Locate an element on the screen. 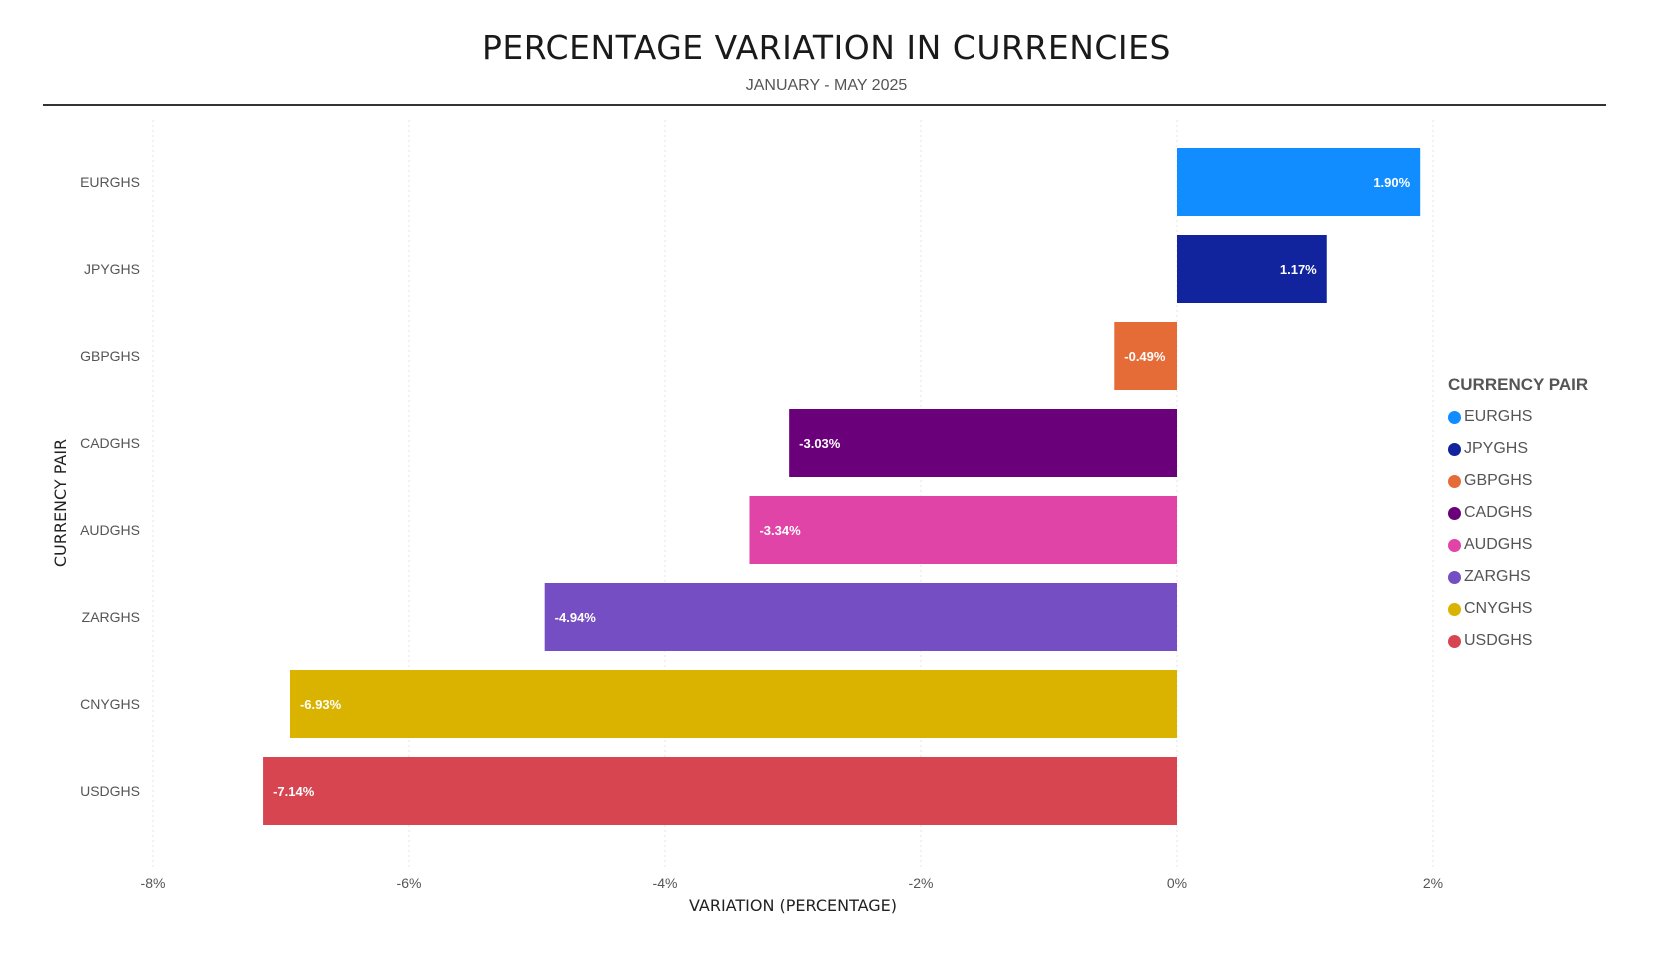 The width and height of the screenshot is (1653, 955). data-label: 1.90% is located at coordinates (1391, 182).